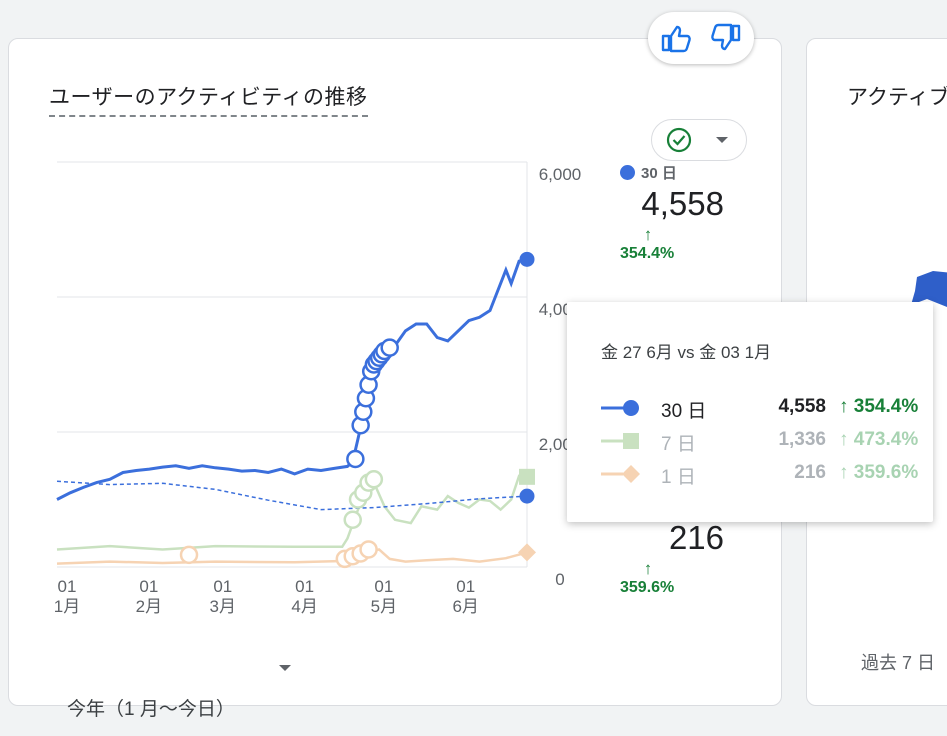 The height and width of the screenshot is (736, 947). What do you see at coordinates (802, 406) in the screenshot?
I see `tooltip-30-value: 4,558` at bounding box center [802, 406].